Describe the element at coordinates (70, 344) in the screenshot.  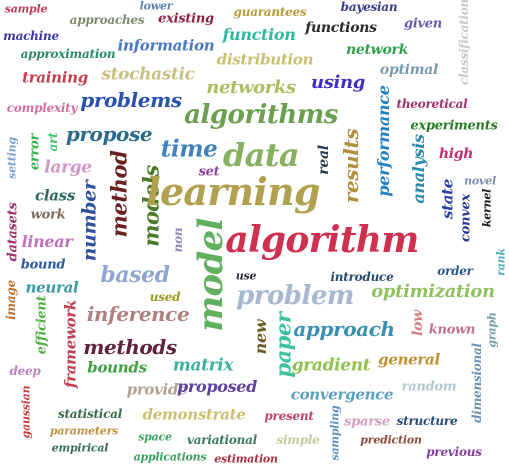
I see `word-framework: framework` at that location.